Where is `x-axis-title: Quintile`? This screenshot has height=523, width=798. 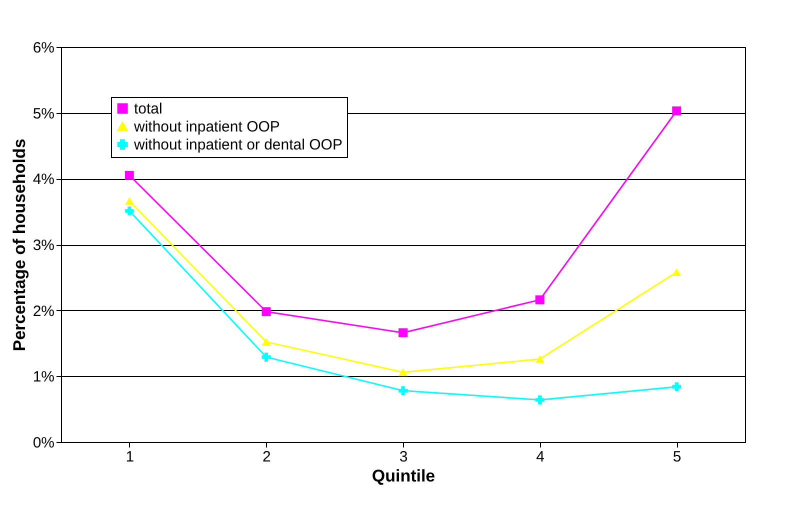 x-axis-title: Quintile is located at coordinates (404, 476).